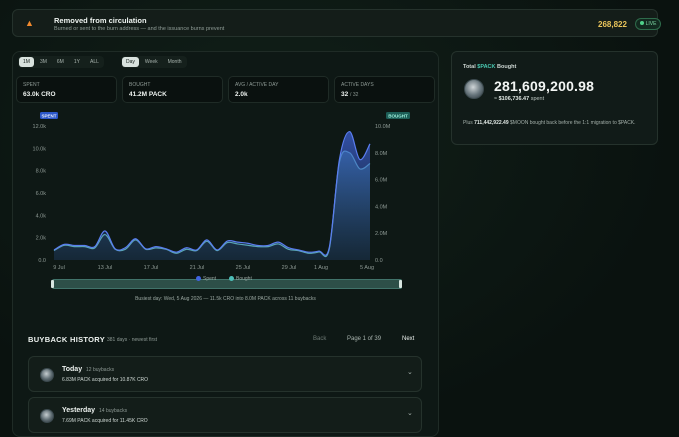 This screenshot has width=679, height=437. I want to click on y-left-tick-label: 6.0k, so click(41, 194).